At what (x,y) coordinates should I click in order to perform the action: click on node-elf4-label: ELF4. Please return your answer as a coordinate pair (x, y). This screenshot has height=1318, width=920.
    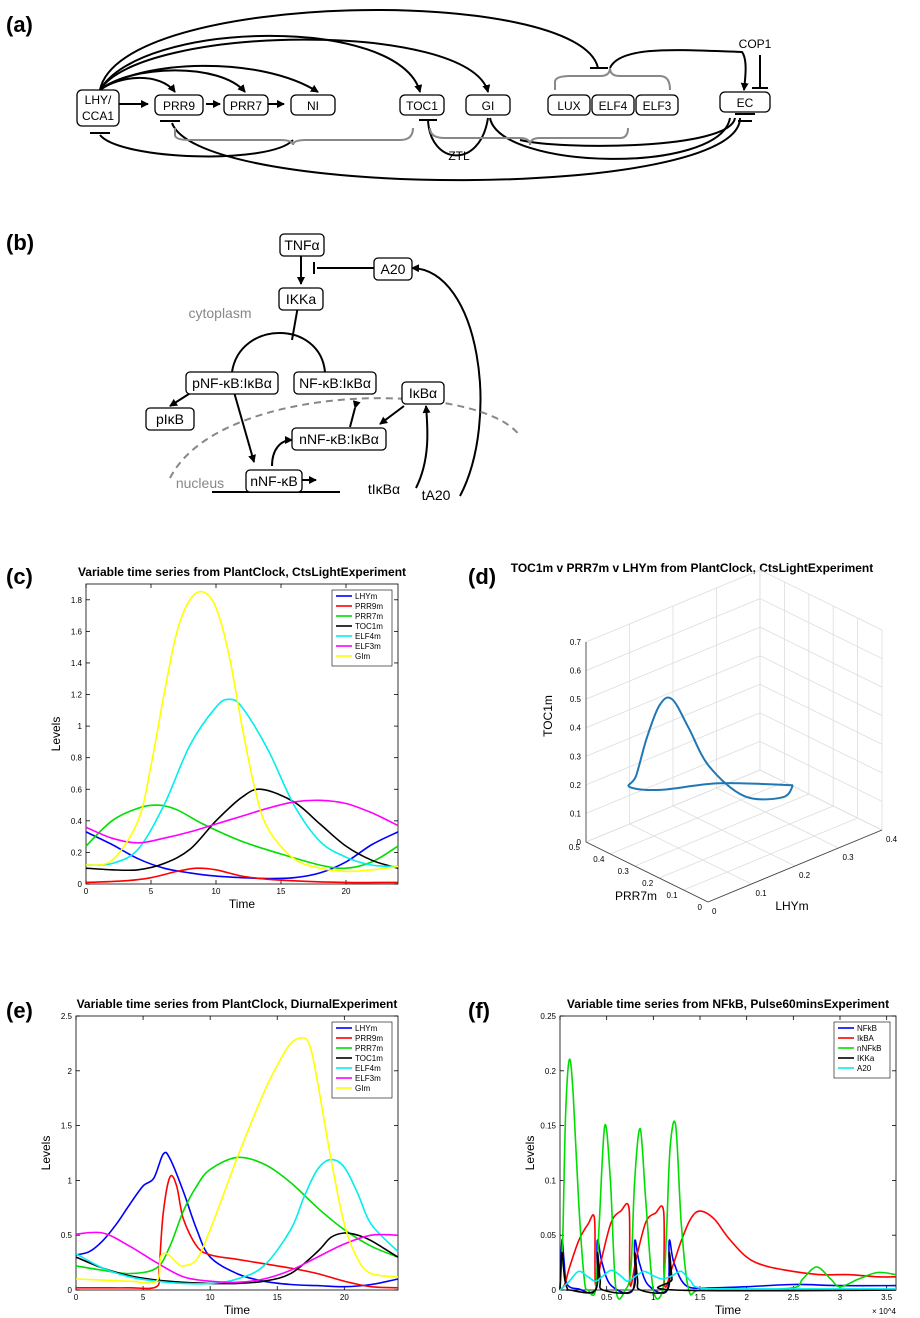
    Looking at the image, I should click on (613, 106).